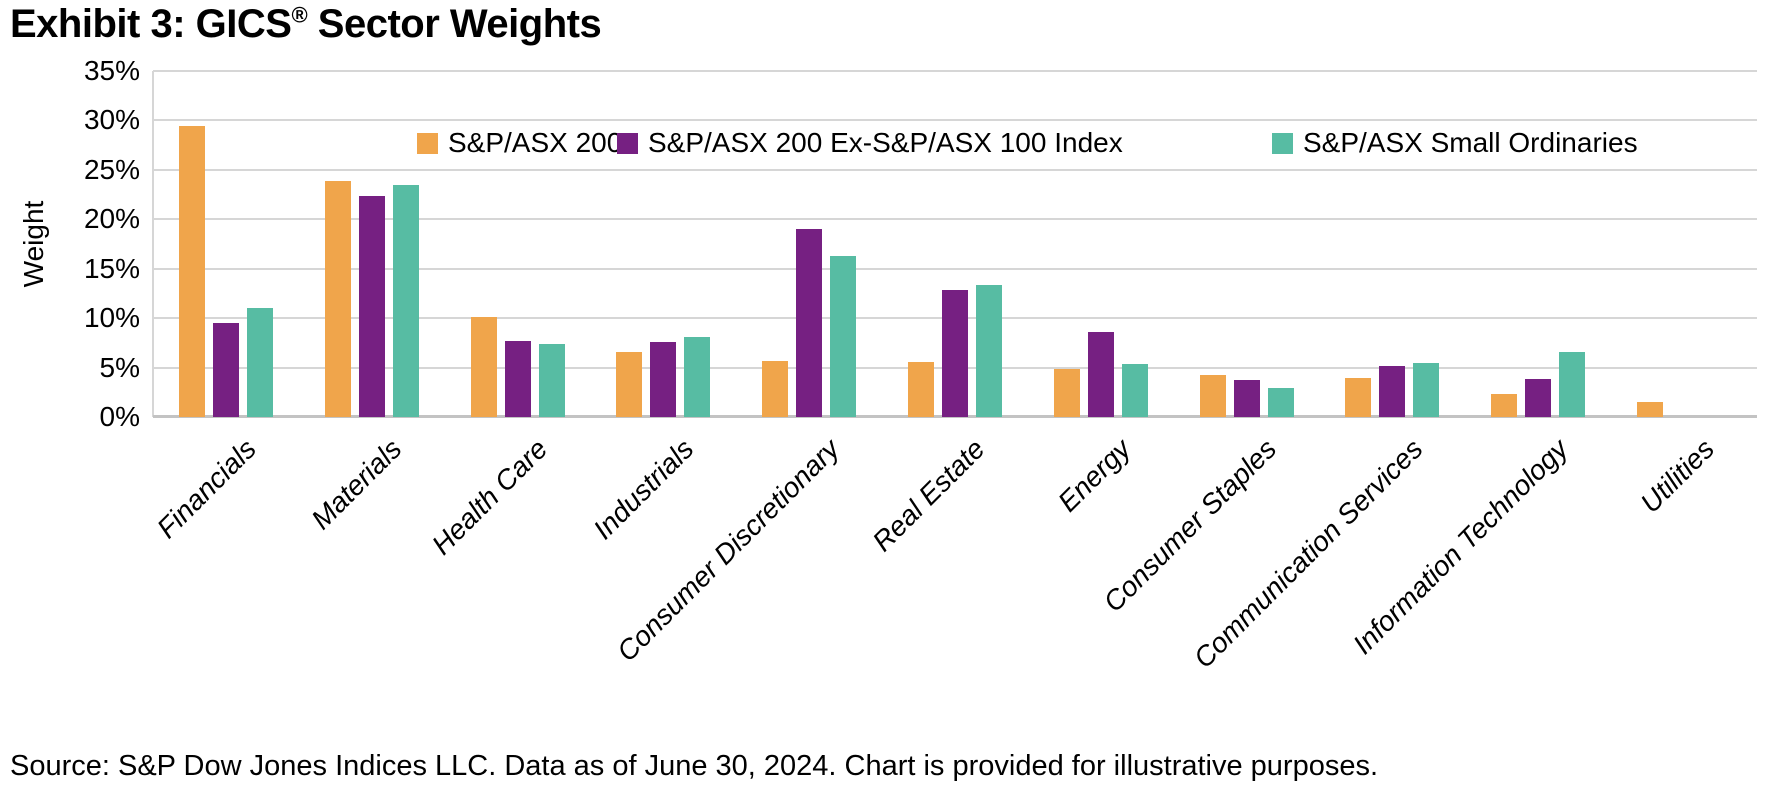 This screenshot has width=1765, height=806. Describe the element at coordinates (955, 169) in the screenshot. I see `y-gridline-25pct` at that location.